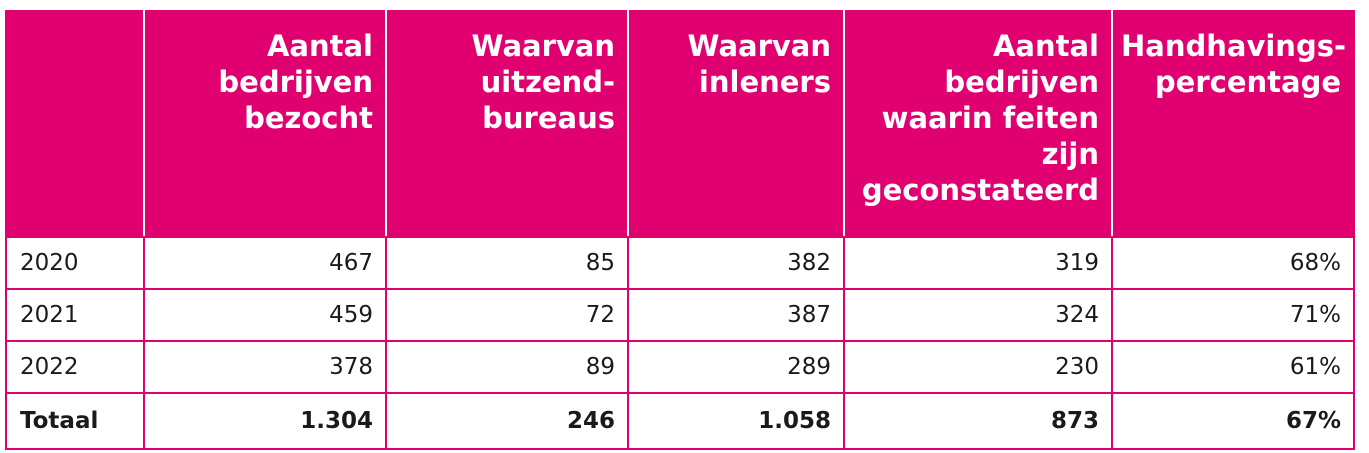  What do you see at coordinates (1233, 421) in the screenshot?
I see `total-percentage: 67%` at bounding box center [1233, 421].